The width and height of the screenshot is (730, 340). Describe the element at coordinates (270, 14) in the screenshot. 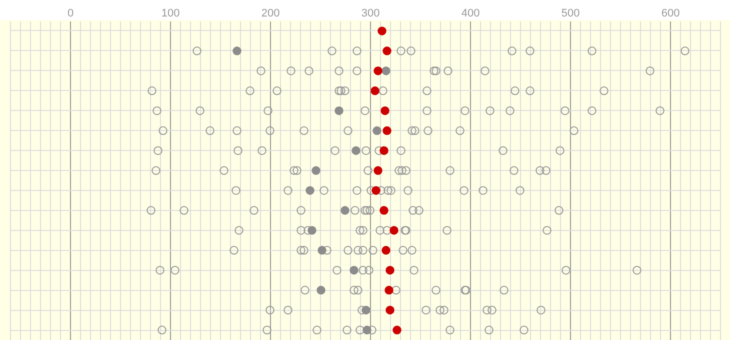

I see `x-tick-label: 200` at that location.